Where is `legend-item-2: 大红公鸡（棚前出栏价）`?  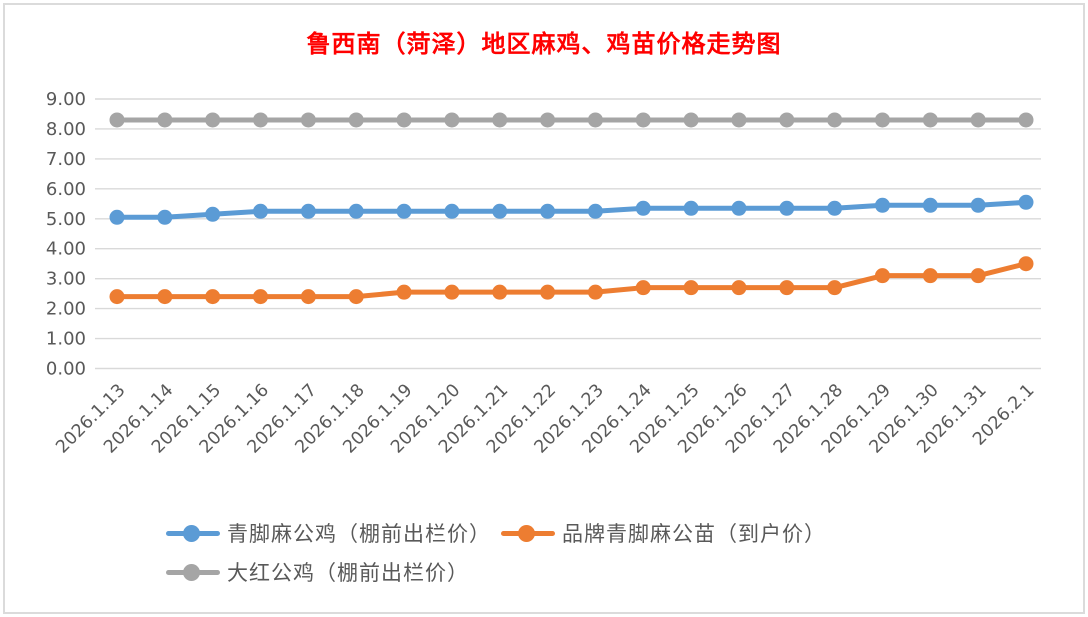
legend-item-2: 大红公鸡（棚前出栏价） is located at coordinates (317, 572).